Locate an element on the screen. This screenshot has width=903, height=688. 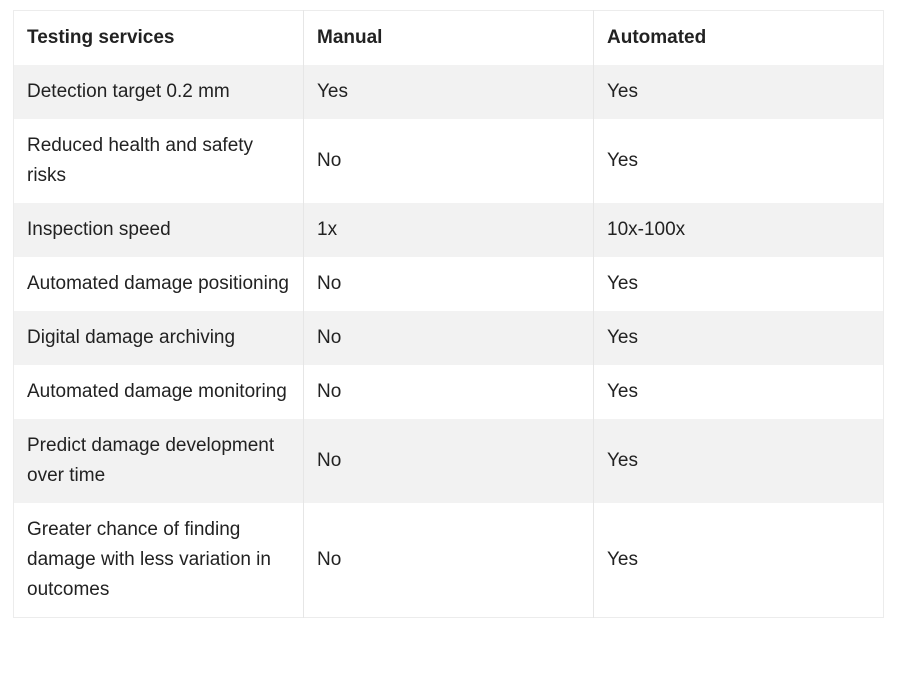
table-cell: 1x is located at coordinates (448, 230).